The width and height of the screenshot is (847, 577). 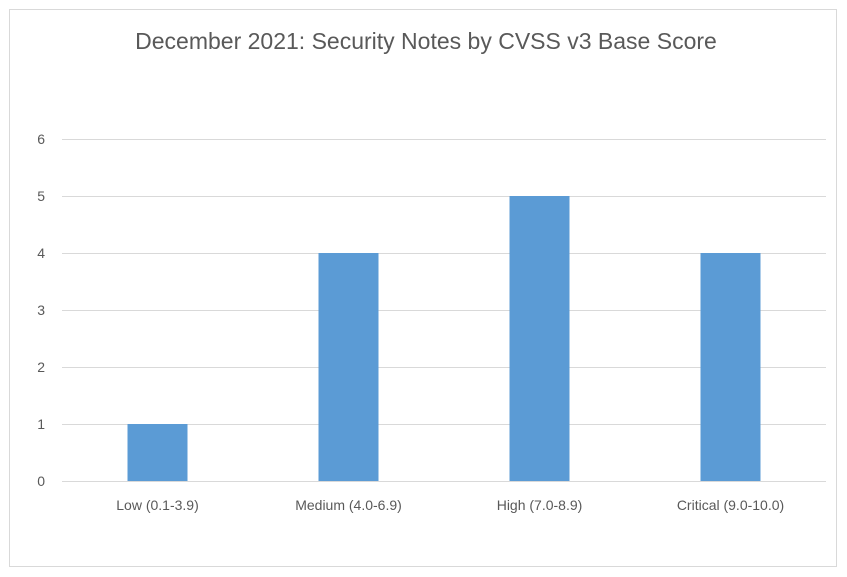 I want to click on y-tick-label: 3, so click(x=41, y=310).